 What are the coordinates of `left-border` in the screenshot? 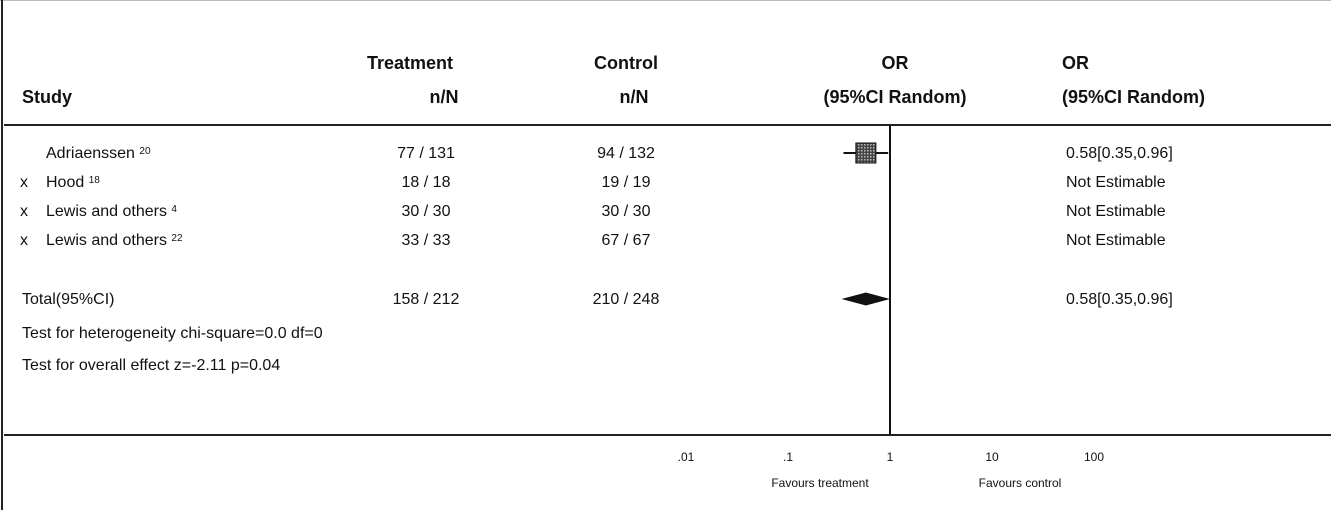 It's located at (2, 255).